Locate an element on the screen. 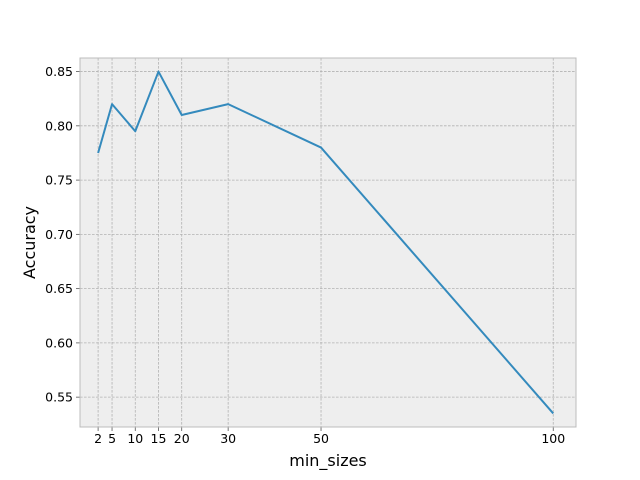 The image size is (640, 480). x-tick-label: 30 is located at coordinates (228, 438).